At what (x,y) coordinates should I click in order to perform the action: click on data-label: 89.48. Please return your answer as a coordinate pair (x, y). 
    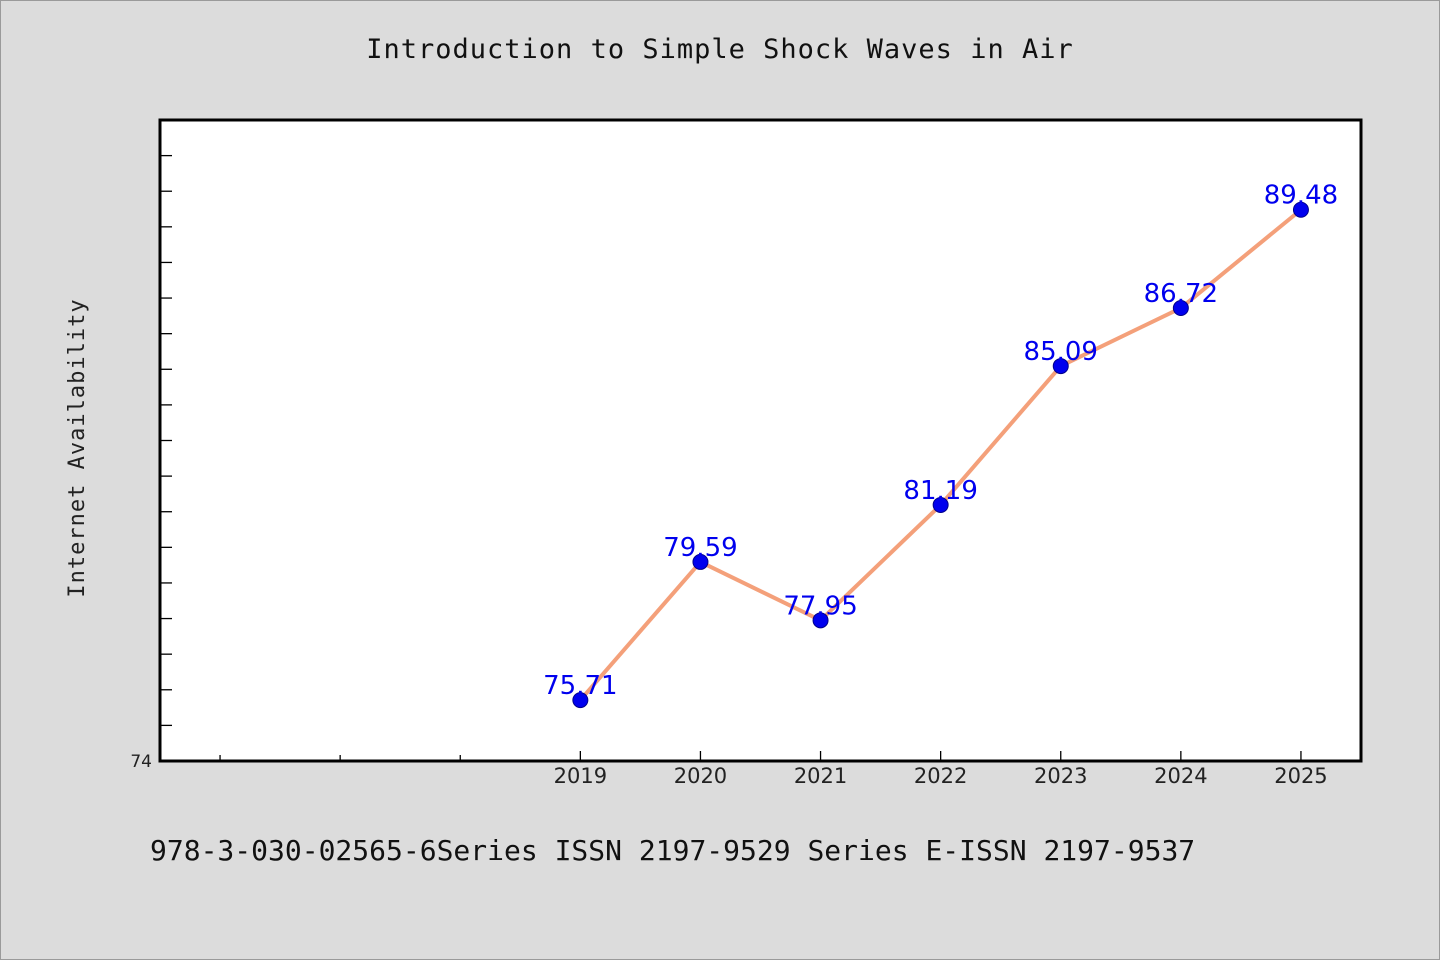
    Looking at the image, I should click on (1301, 196).